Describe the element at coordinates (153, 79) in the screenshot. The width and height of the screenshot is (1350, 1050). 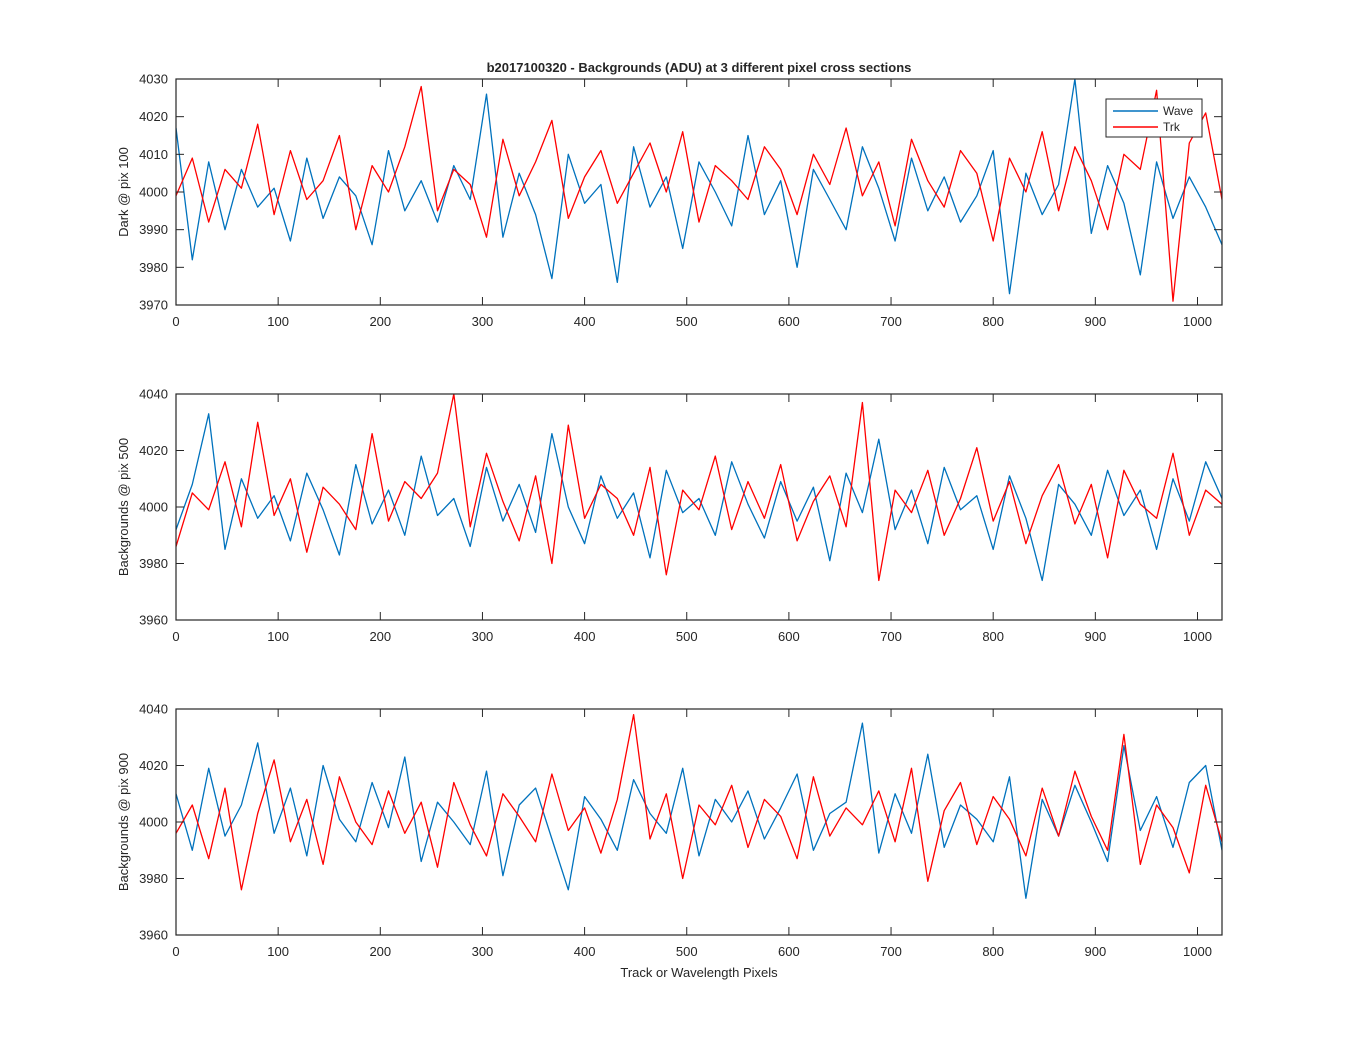
I see `y-tick-label: 4030` at that location.